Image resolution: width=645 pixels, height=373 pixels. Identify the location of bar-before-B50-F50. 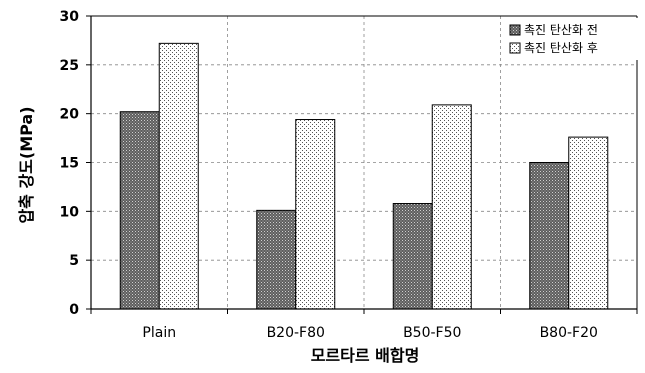
(412, 256).